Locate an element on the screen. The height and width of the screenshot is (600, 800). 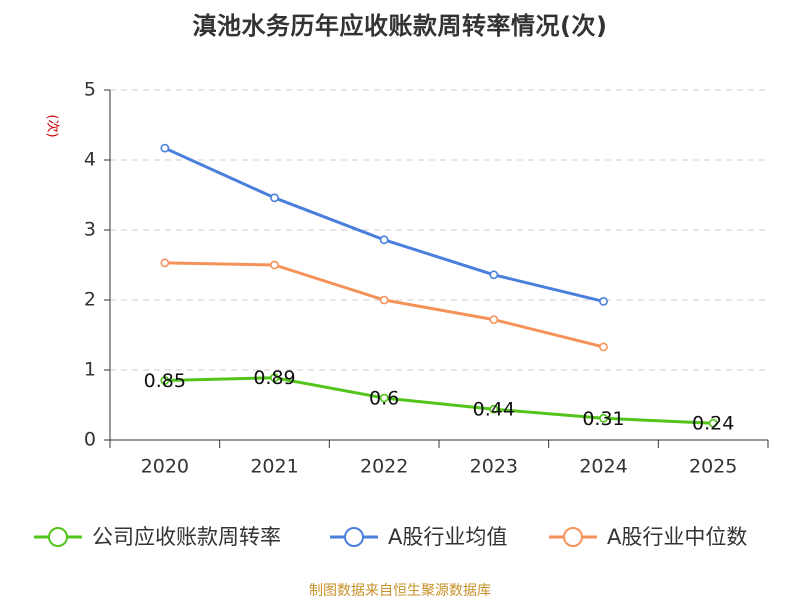
x-tick-label: 2020 is located at coordinates (165, 467).